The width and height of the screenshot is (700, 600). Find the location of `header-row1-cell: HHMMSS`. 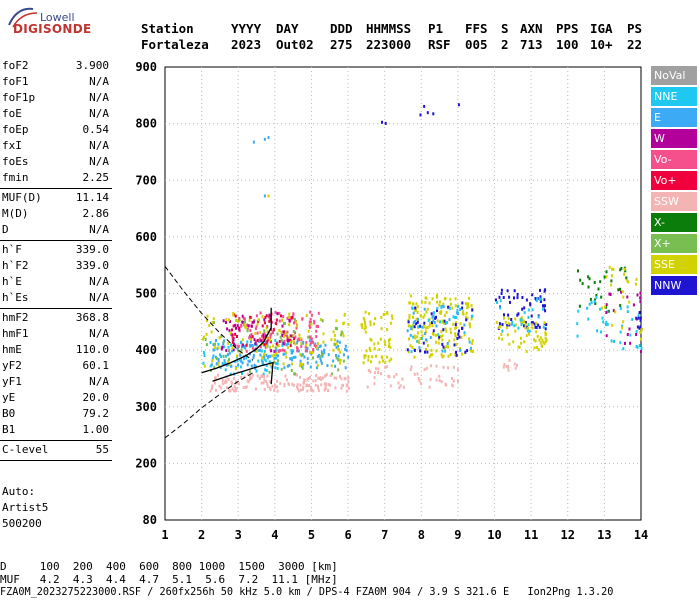

header-row1-cell: HHMMSS is located at coordinates (389, 28).